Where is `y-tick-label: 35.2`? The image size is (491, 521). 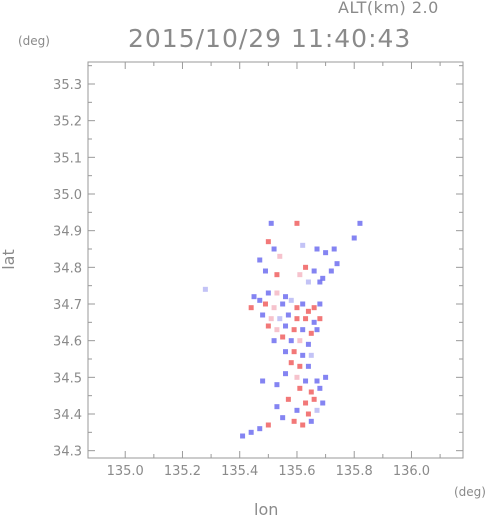
y-tick-label: 35.2 is located at coordinates (67, 122).